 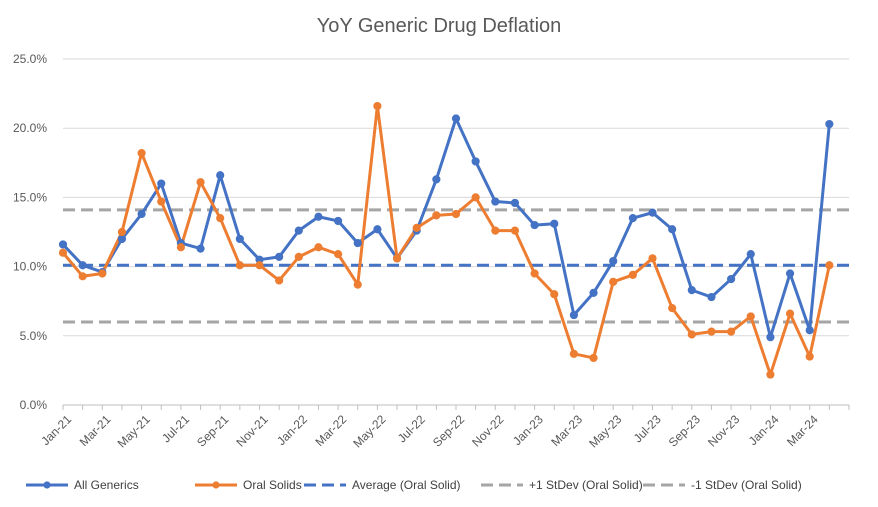 I want to click on x-tick-label: Nov-22, so click(x=487, y=430).